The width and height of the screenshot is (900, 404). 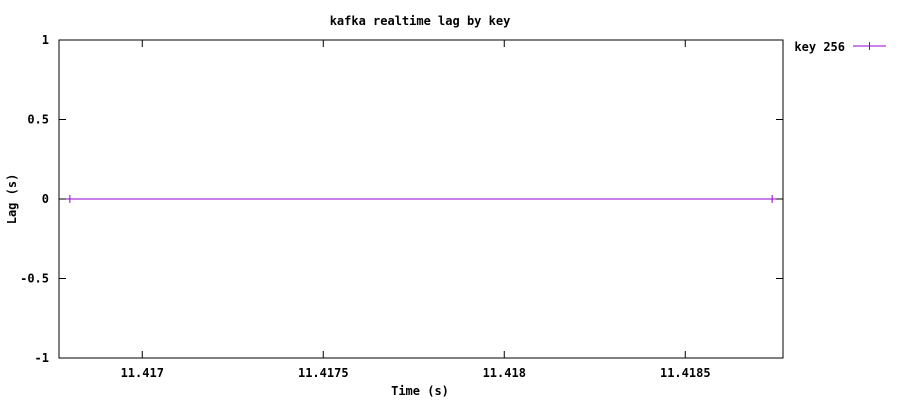 I want to click on x-tick-label: 11.4175, so click(x=323, y=373).